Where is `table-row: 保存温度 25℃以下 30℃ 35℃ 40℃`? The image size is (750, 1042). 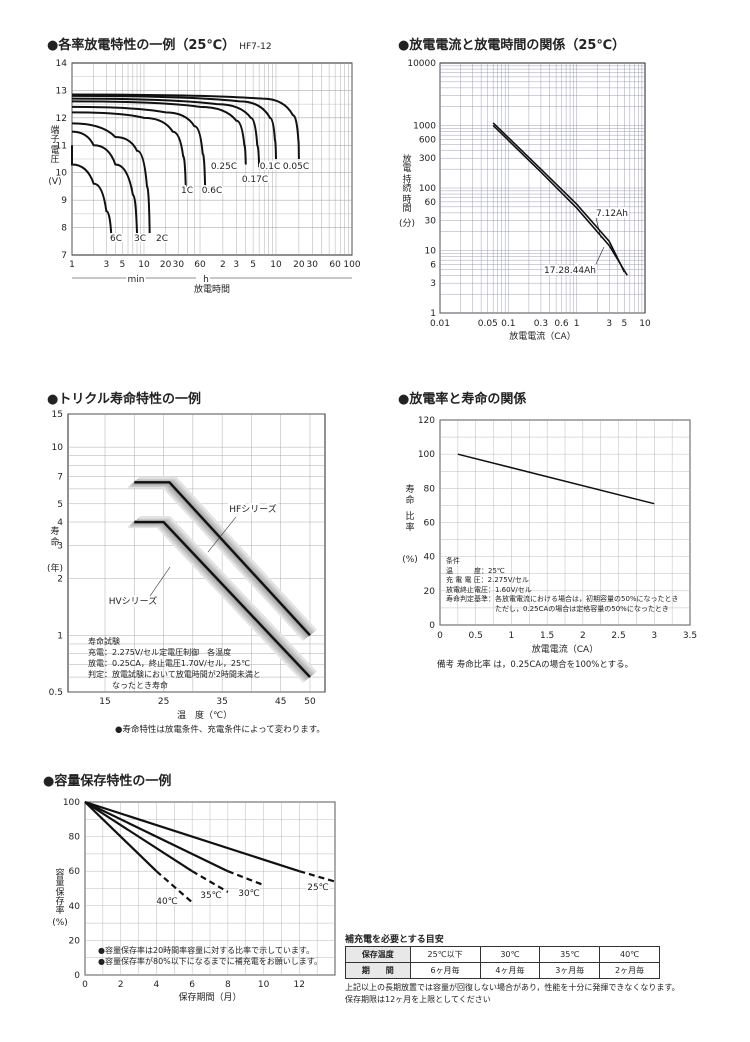 table-row: 保存温度 25℃以下 30℃ 35℃ 40℃ is located at coordinates (502, 954).